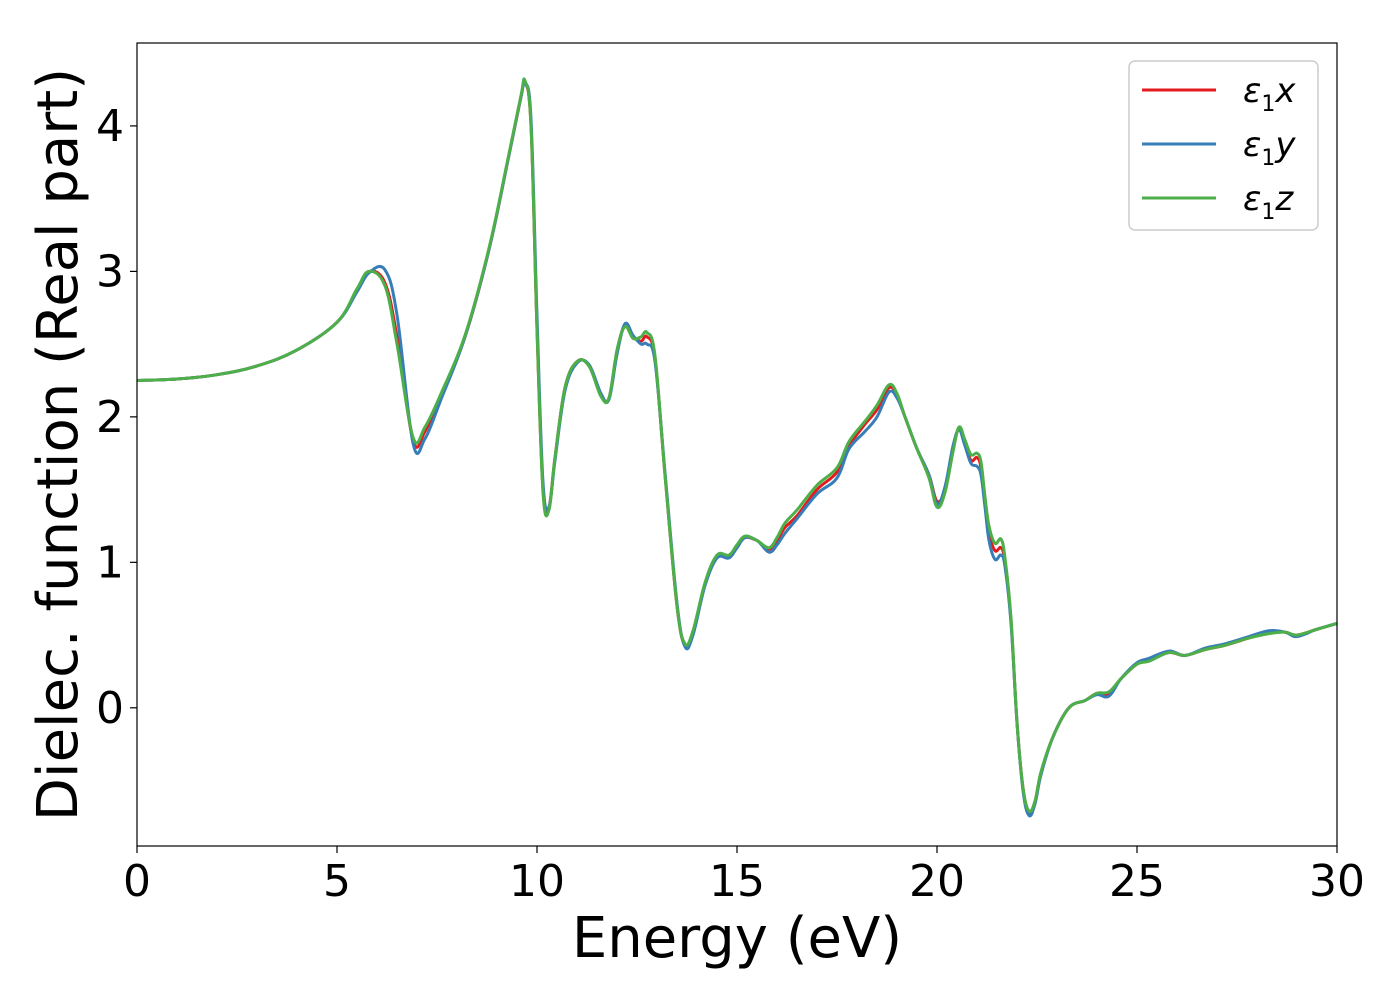 The width and height of the screenshot is (1400, 1000). What do you see at coordinates (1285, 145) in the screenshot?
I see `legend-label-tail: y` at bounding box center [1285, 145].